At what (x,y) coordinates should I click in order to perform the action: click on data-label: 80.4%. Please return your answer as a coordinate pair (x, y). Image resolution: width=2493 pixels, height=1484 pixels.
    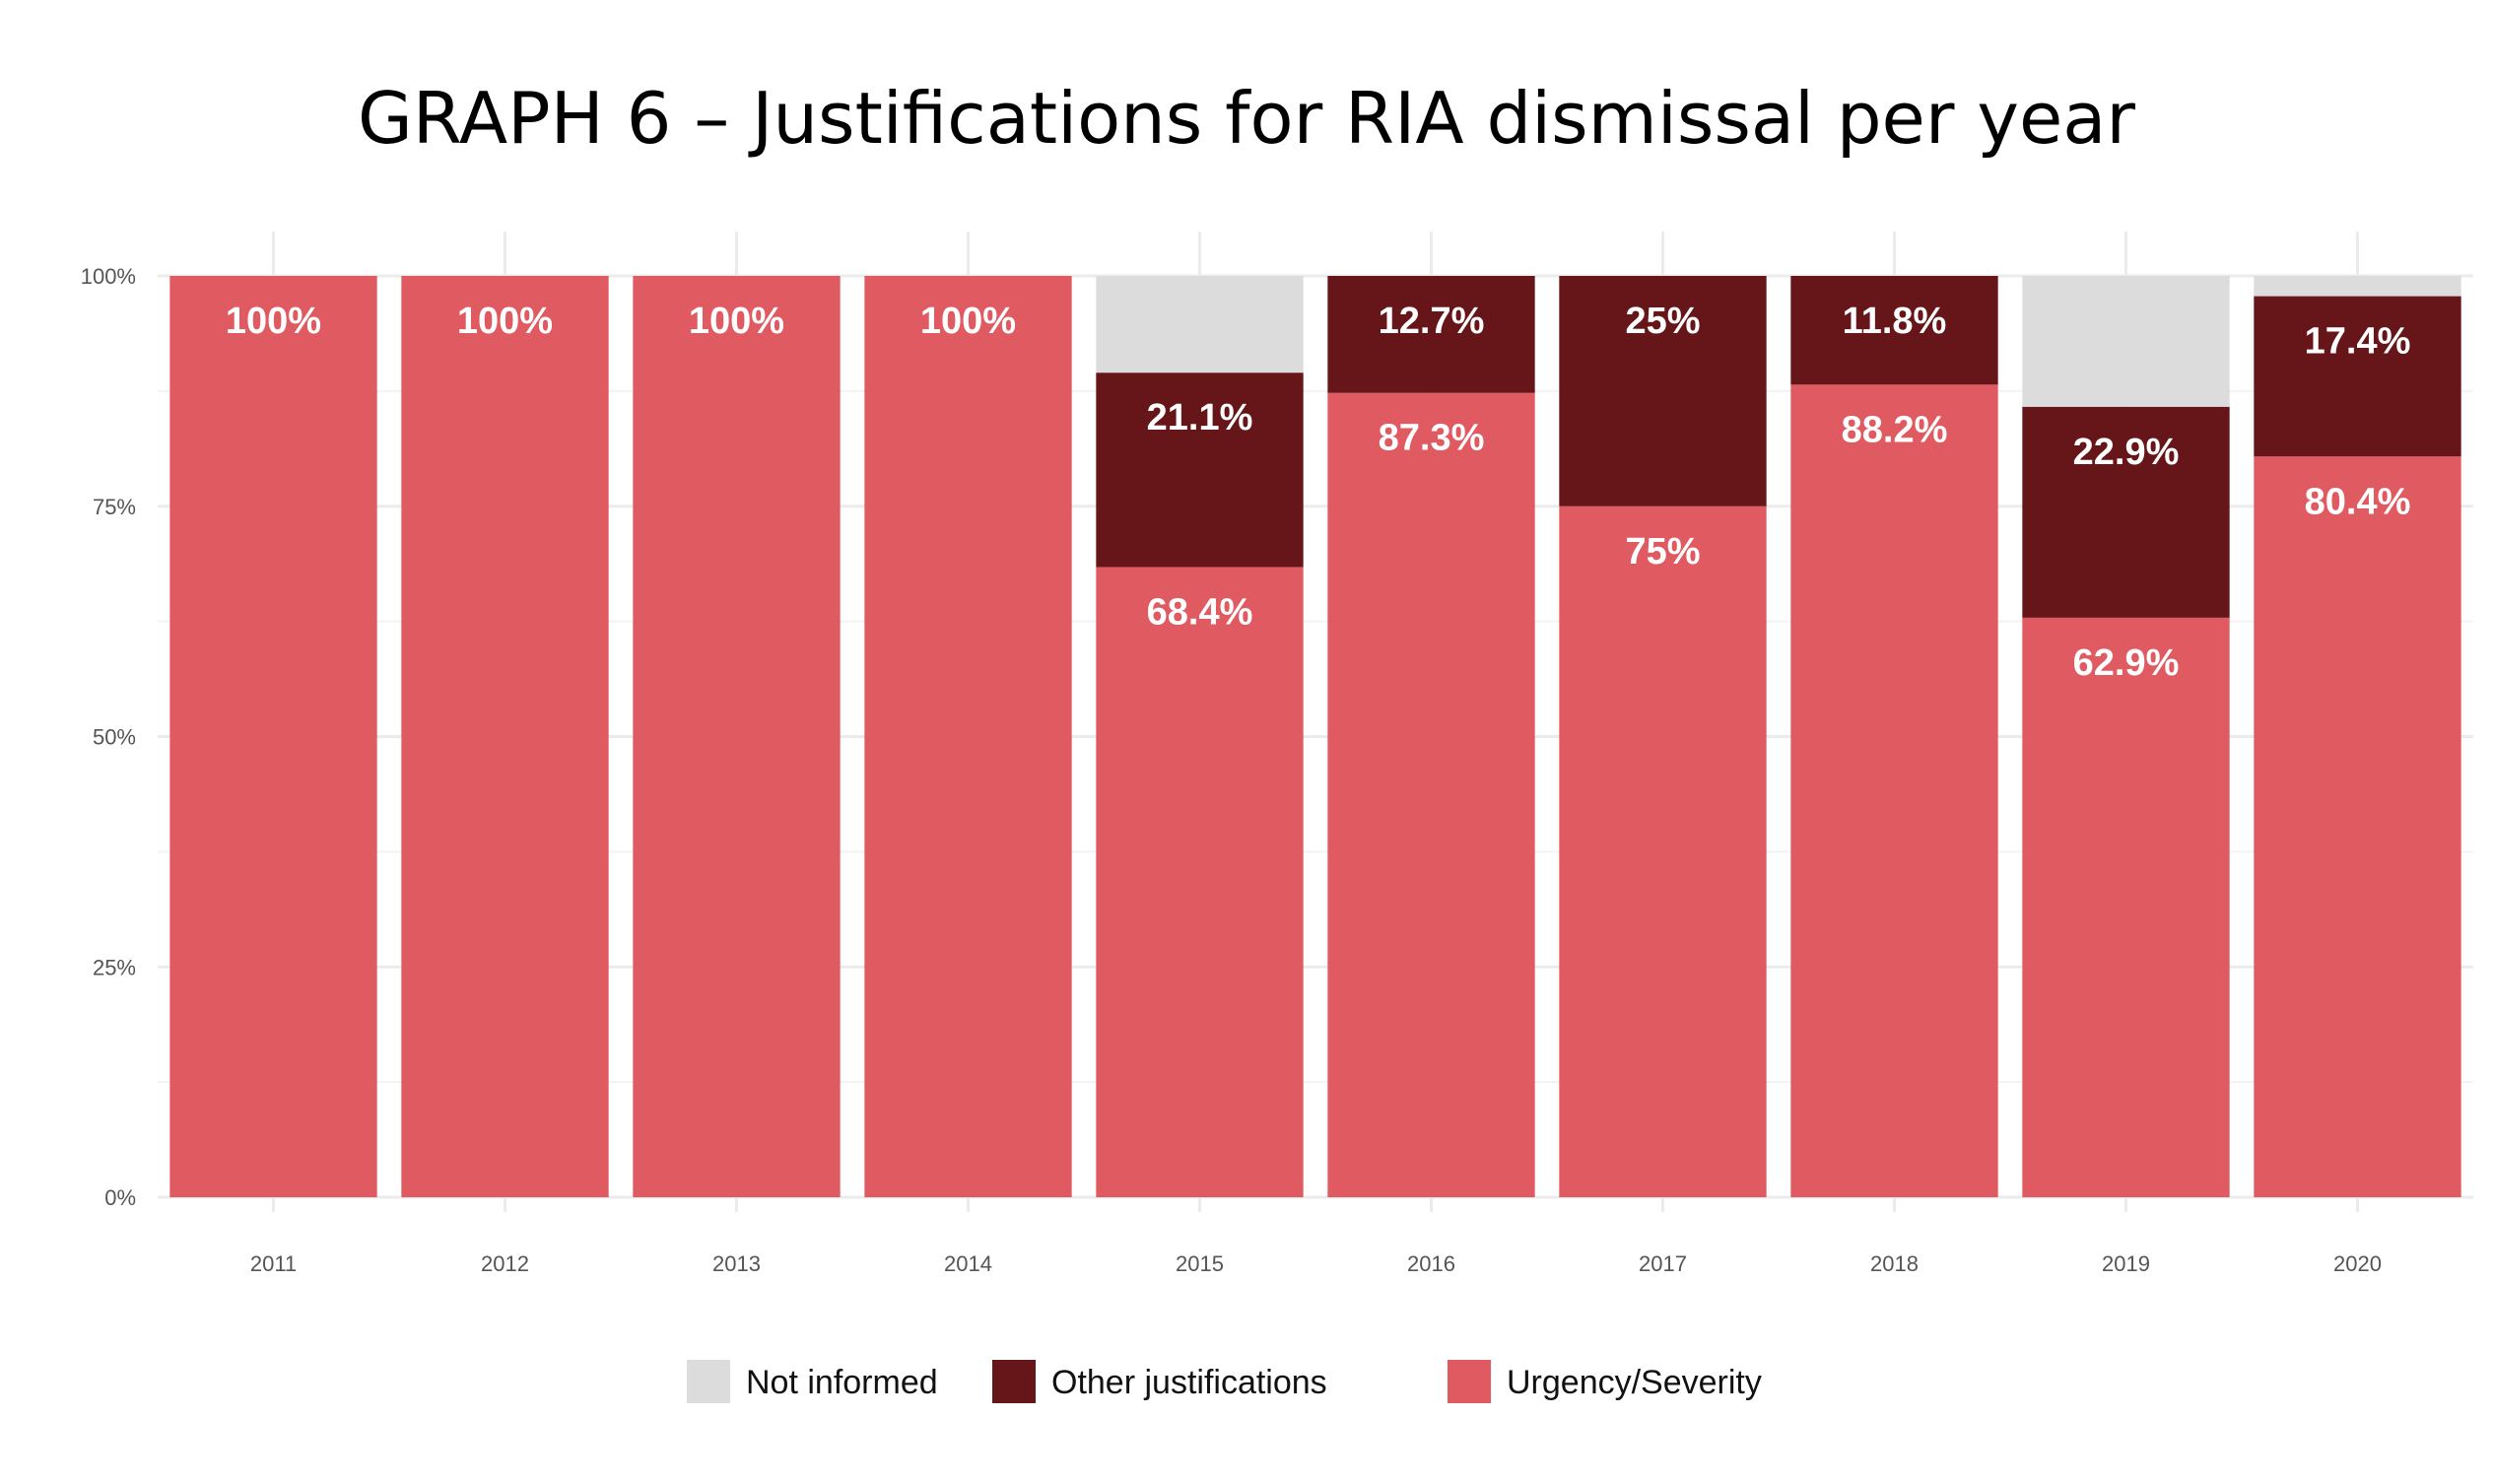
    Looking at the image, I should click on (2358, 501).